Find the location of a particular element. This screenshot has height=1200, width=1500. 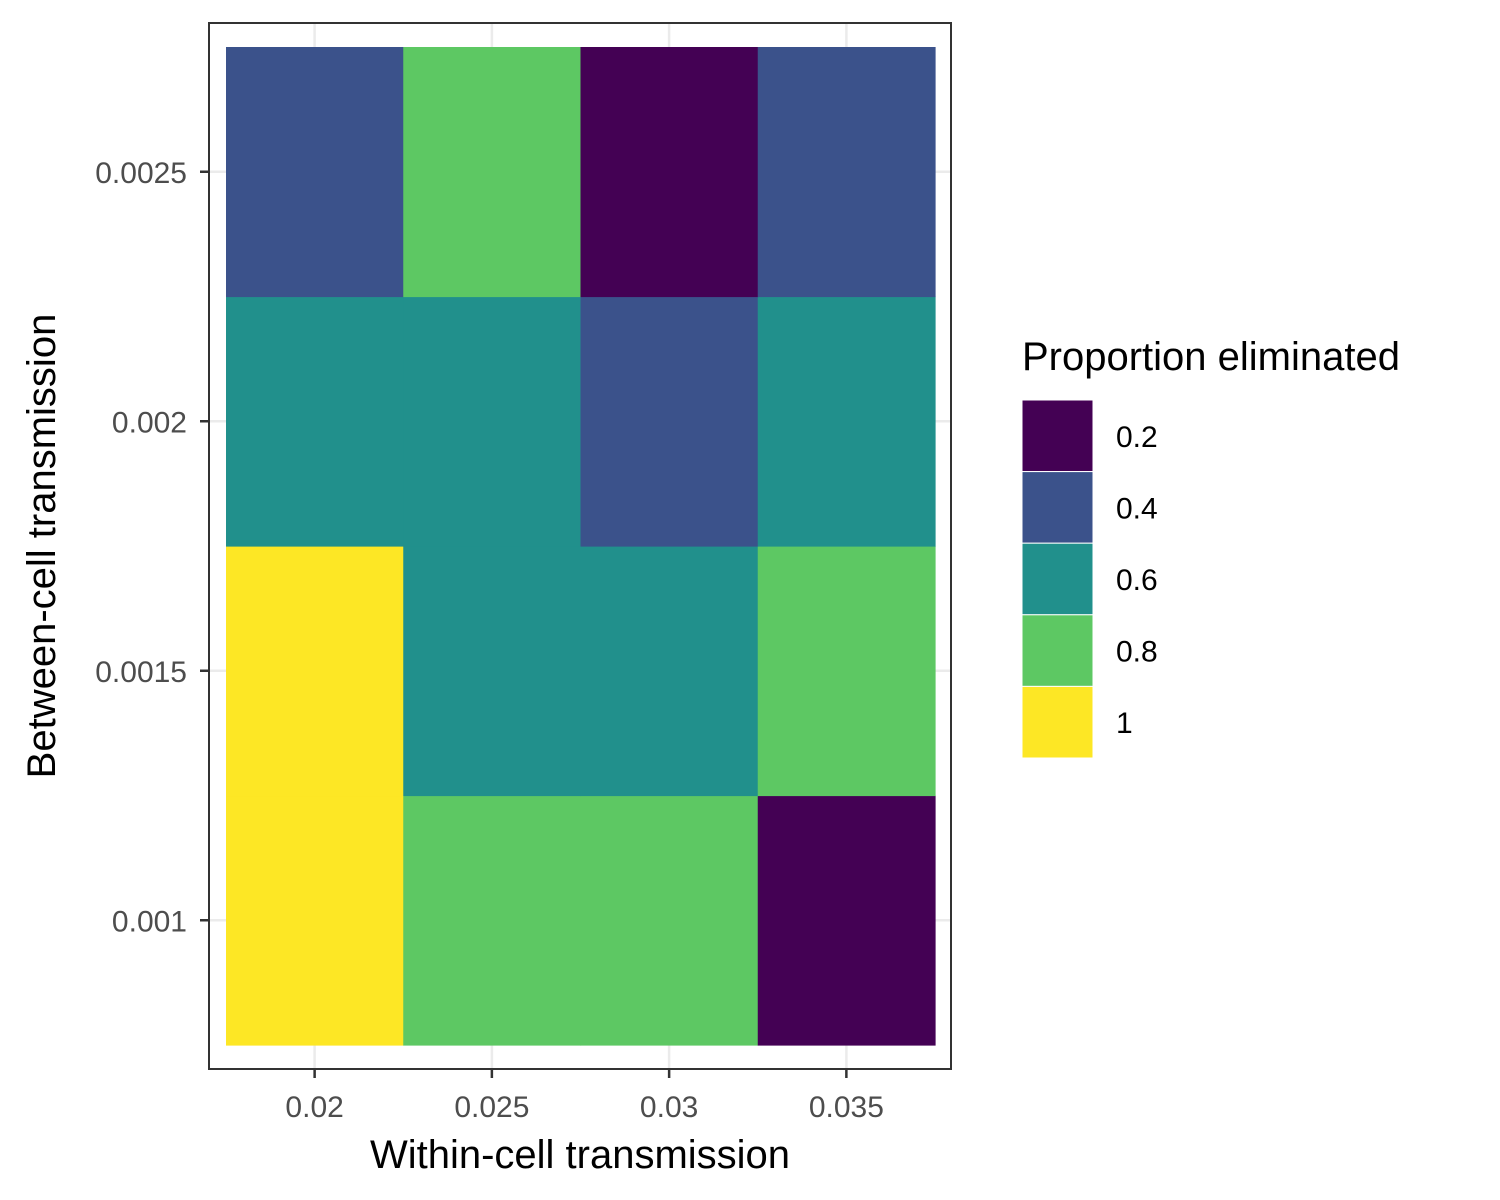

heatmap-cell: 0.025, 0.001: 0.8 is located at coordinates (492, 920).